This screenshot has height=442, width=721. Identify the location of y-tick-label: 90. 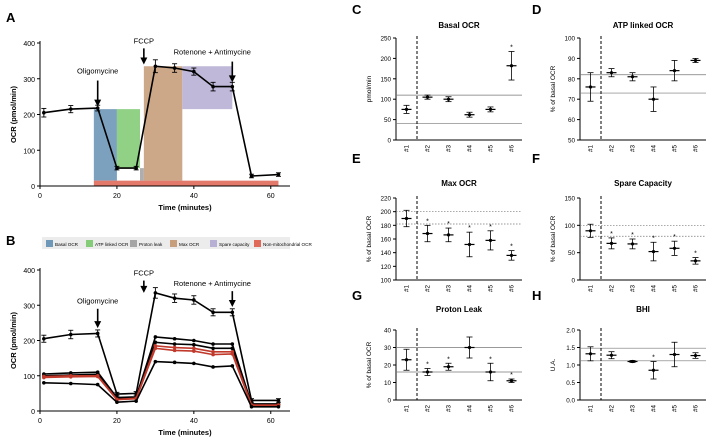
(572, 59).